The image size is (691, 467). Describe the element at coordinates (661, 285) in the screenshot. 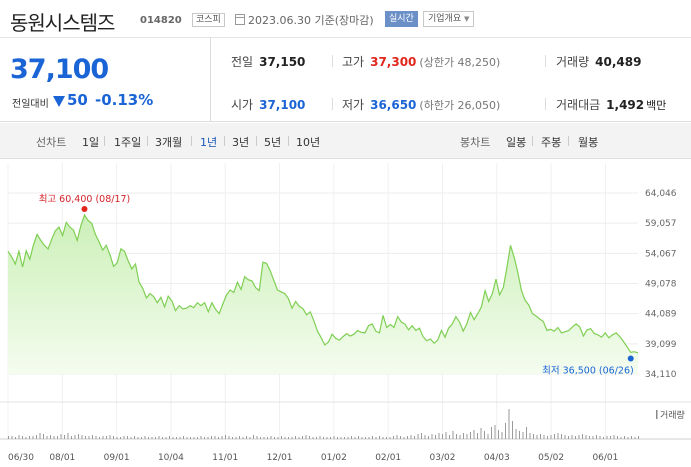

I see `y-tick-label: 49,078` at that location.